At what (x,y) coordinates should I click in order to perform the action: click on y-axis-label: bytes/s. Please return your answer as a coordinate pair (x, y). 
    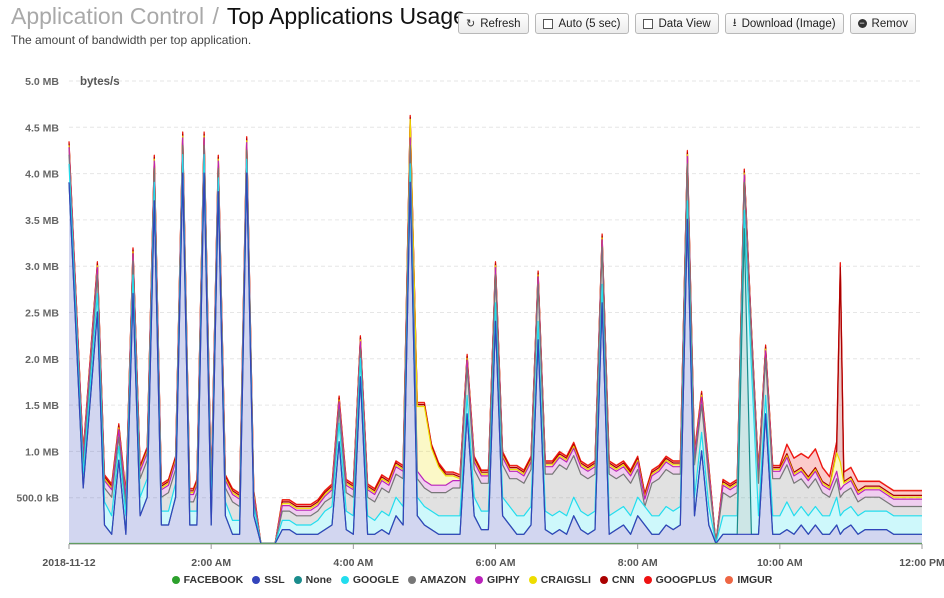
    Looking at the image, I should click on (100, 82).